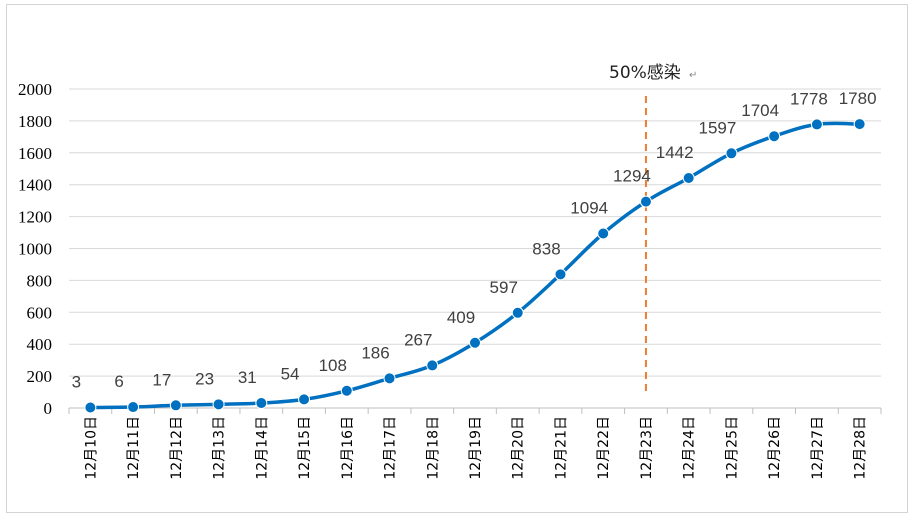 Image resolution: width=914 pixels, height=521 pixels. What do you see at coordinates (35, 121) in the screenshot?
I see `y-tick-label: 1800` at bounding box center [35, 121].